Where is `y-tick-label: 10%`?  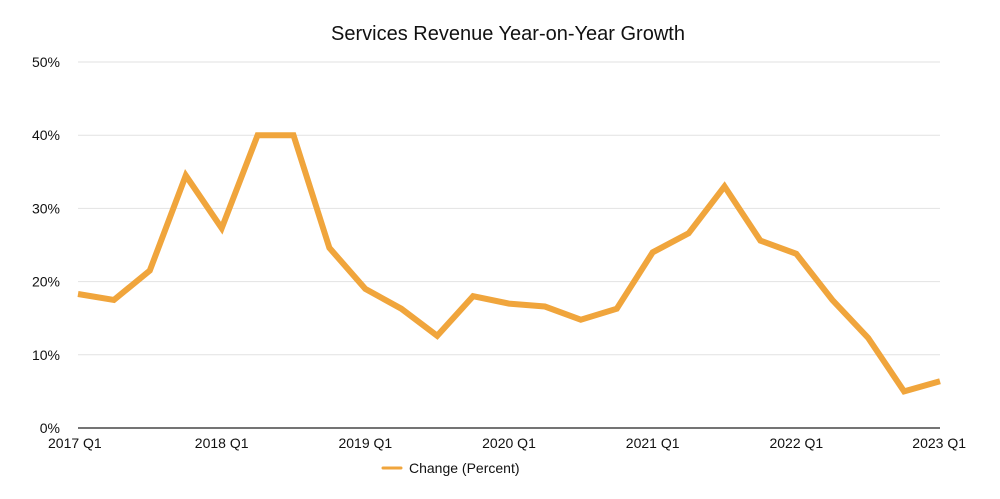 y-tick-label: 10% is located at coordinates (46, 355).